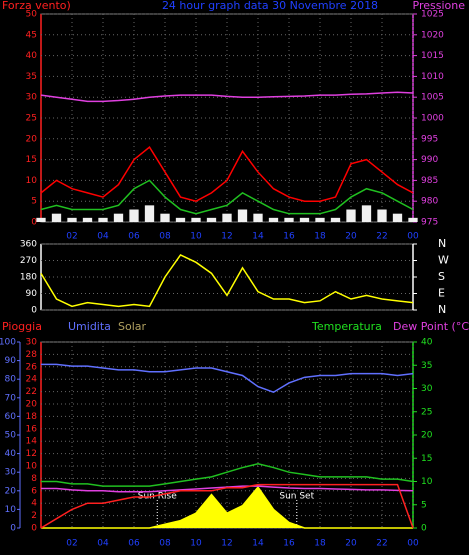 The image size is (469, 555). I want to click on y-axis-title: Forza vento), so click(36, 6).